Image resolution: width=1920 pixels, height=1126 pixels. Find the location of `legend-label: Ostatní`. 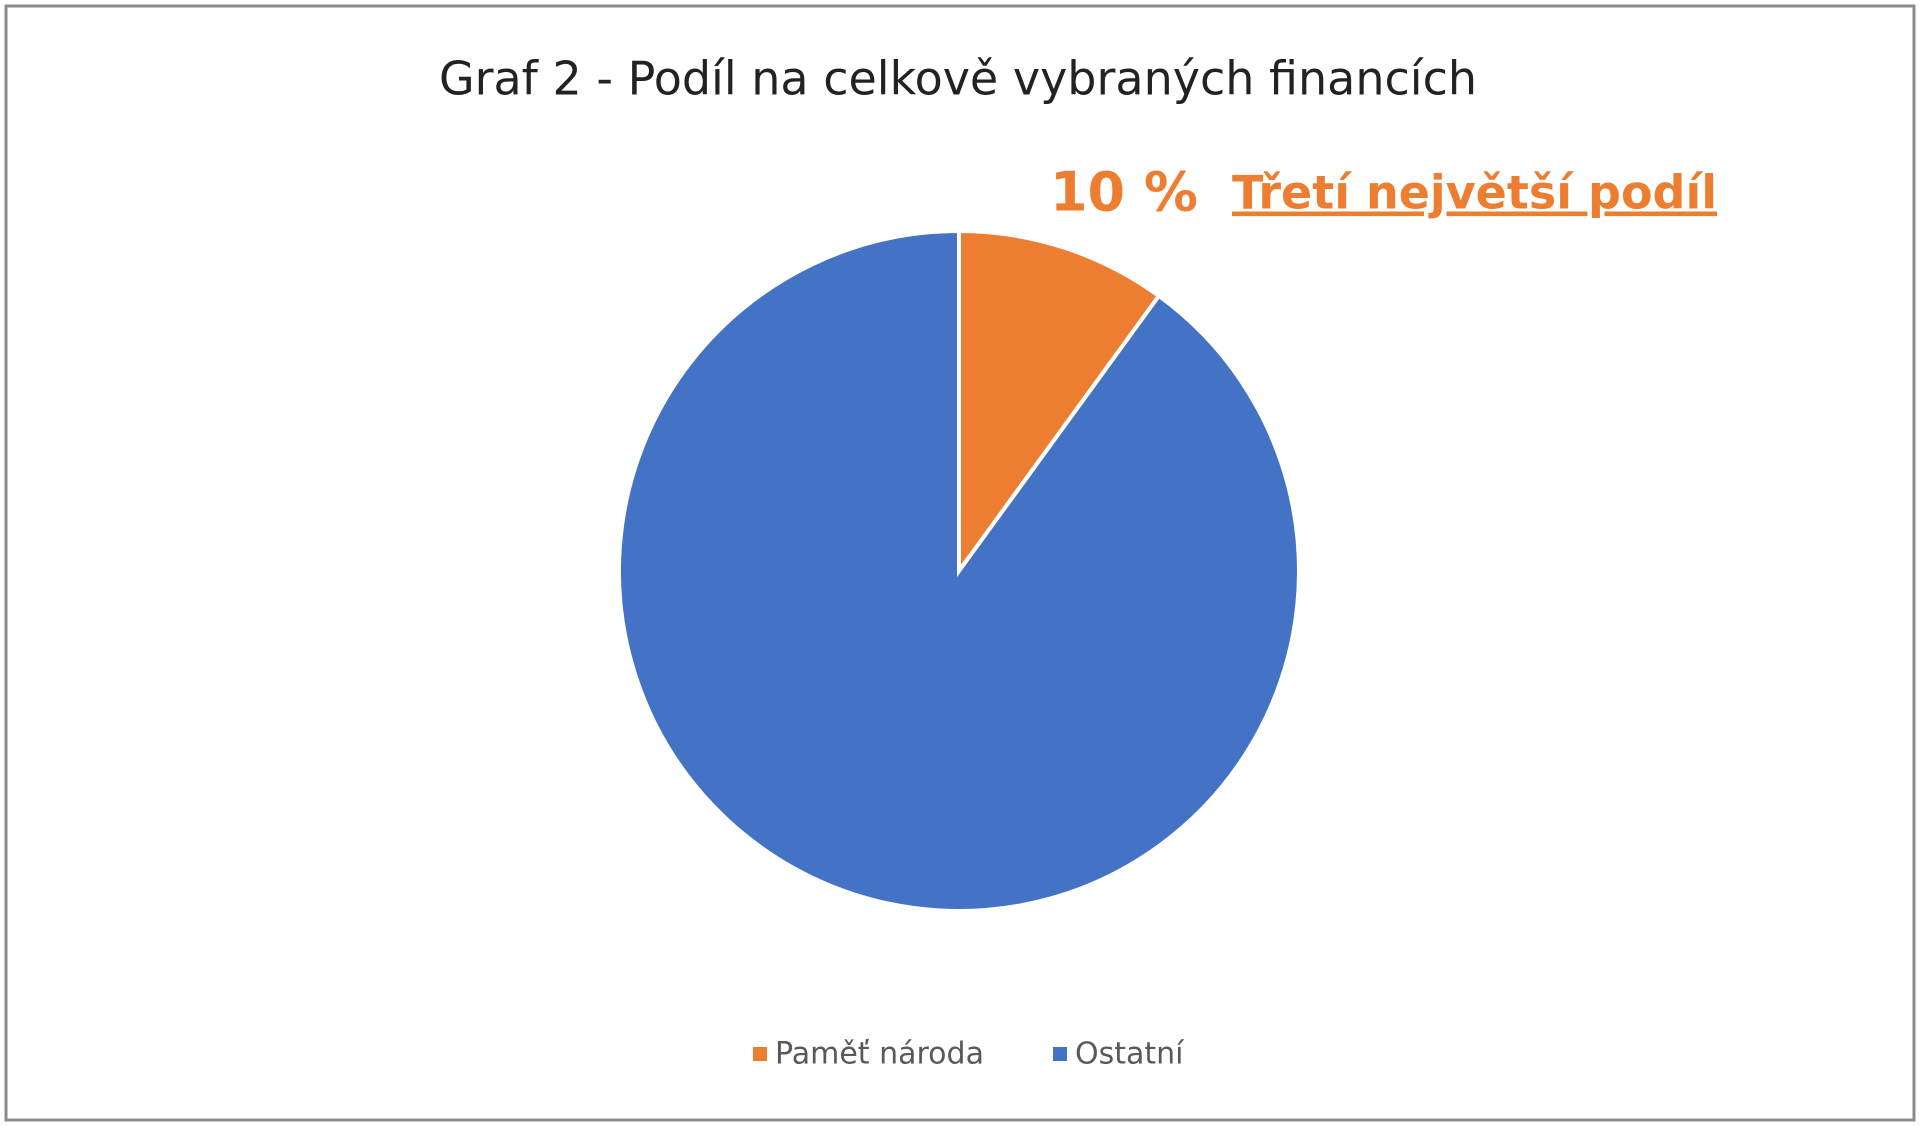

legend-label: Ostatní is located at coordinates (1130, 1054).